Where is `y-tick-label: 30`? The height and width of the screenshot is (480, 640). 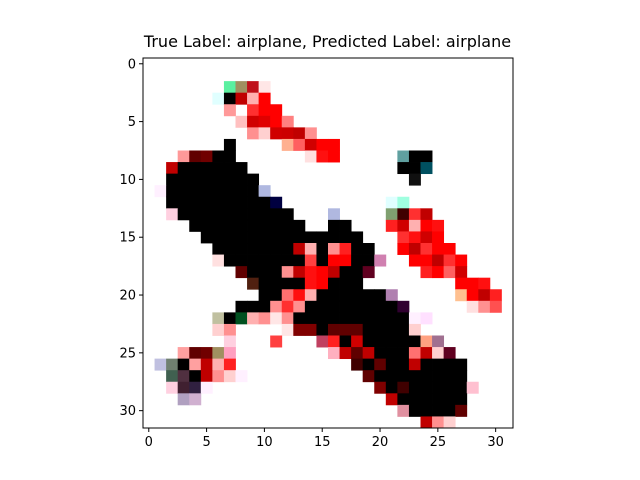
y-tick-label: 30 is located at coordinates (127, 411).